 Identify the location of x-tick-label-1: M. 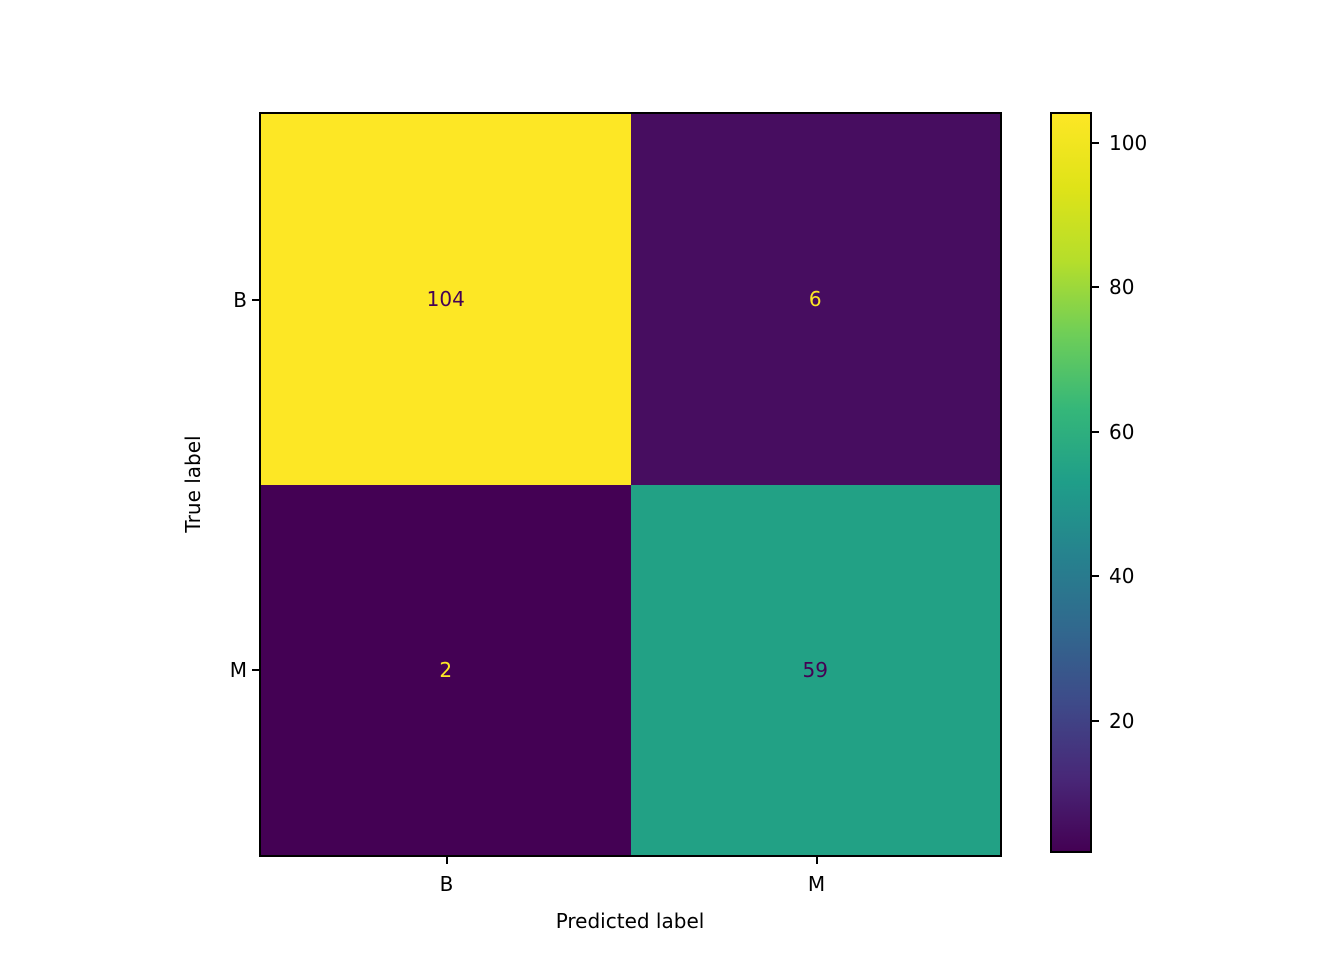
(816, 884).